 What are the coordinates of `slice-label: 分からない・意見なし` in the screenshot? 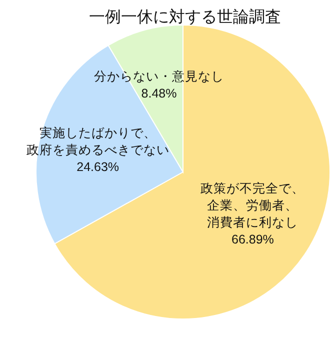 It's located at (159, 77).